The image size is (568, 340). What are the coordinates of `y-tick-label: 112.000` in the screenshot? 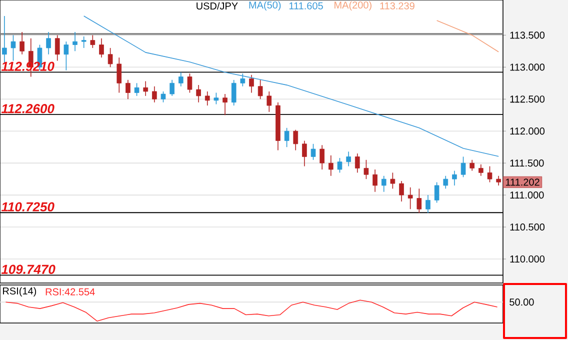 It's located at (527, 131).